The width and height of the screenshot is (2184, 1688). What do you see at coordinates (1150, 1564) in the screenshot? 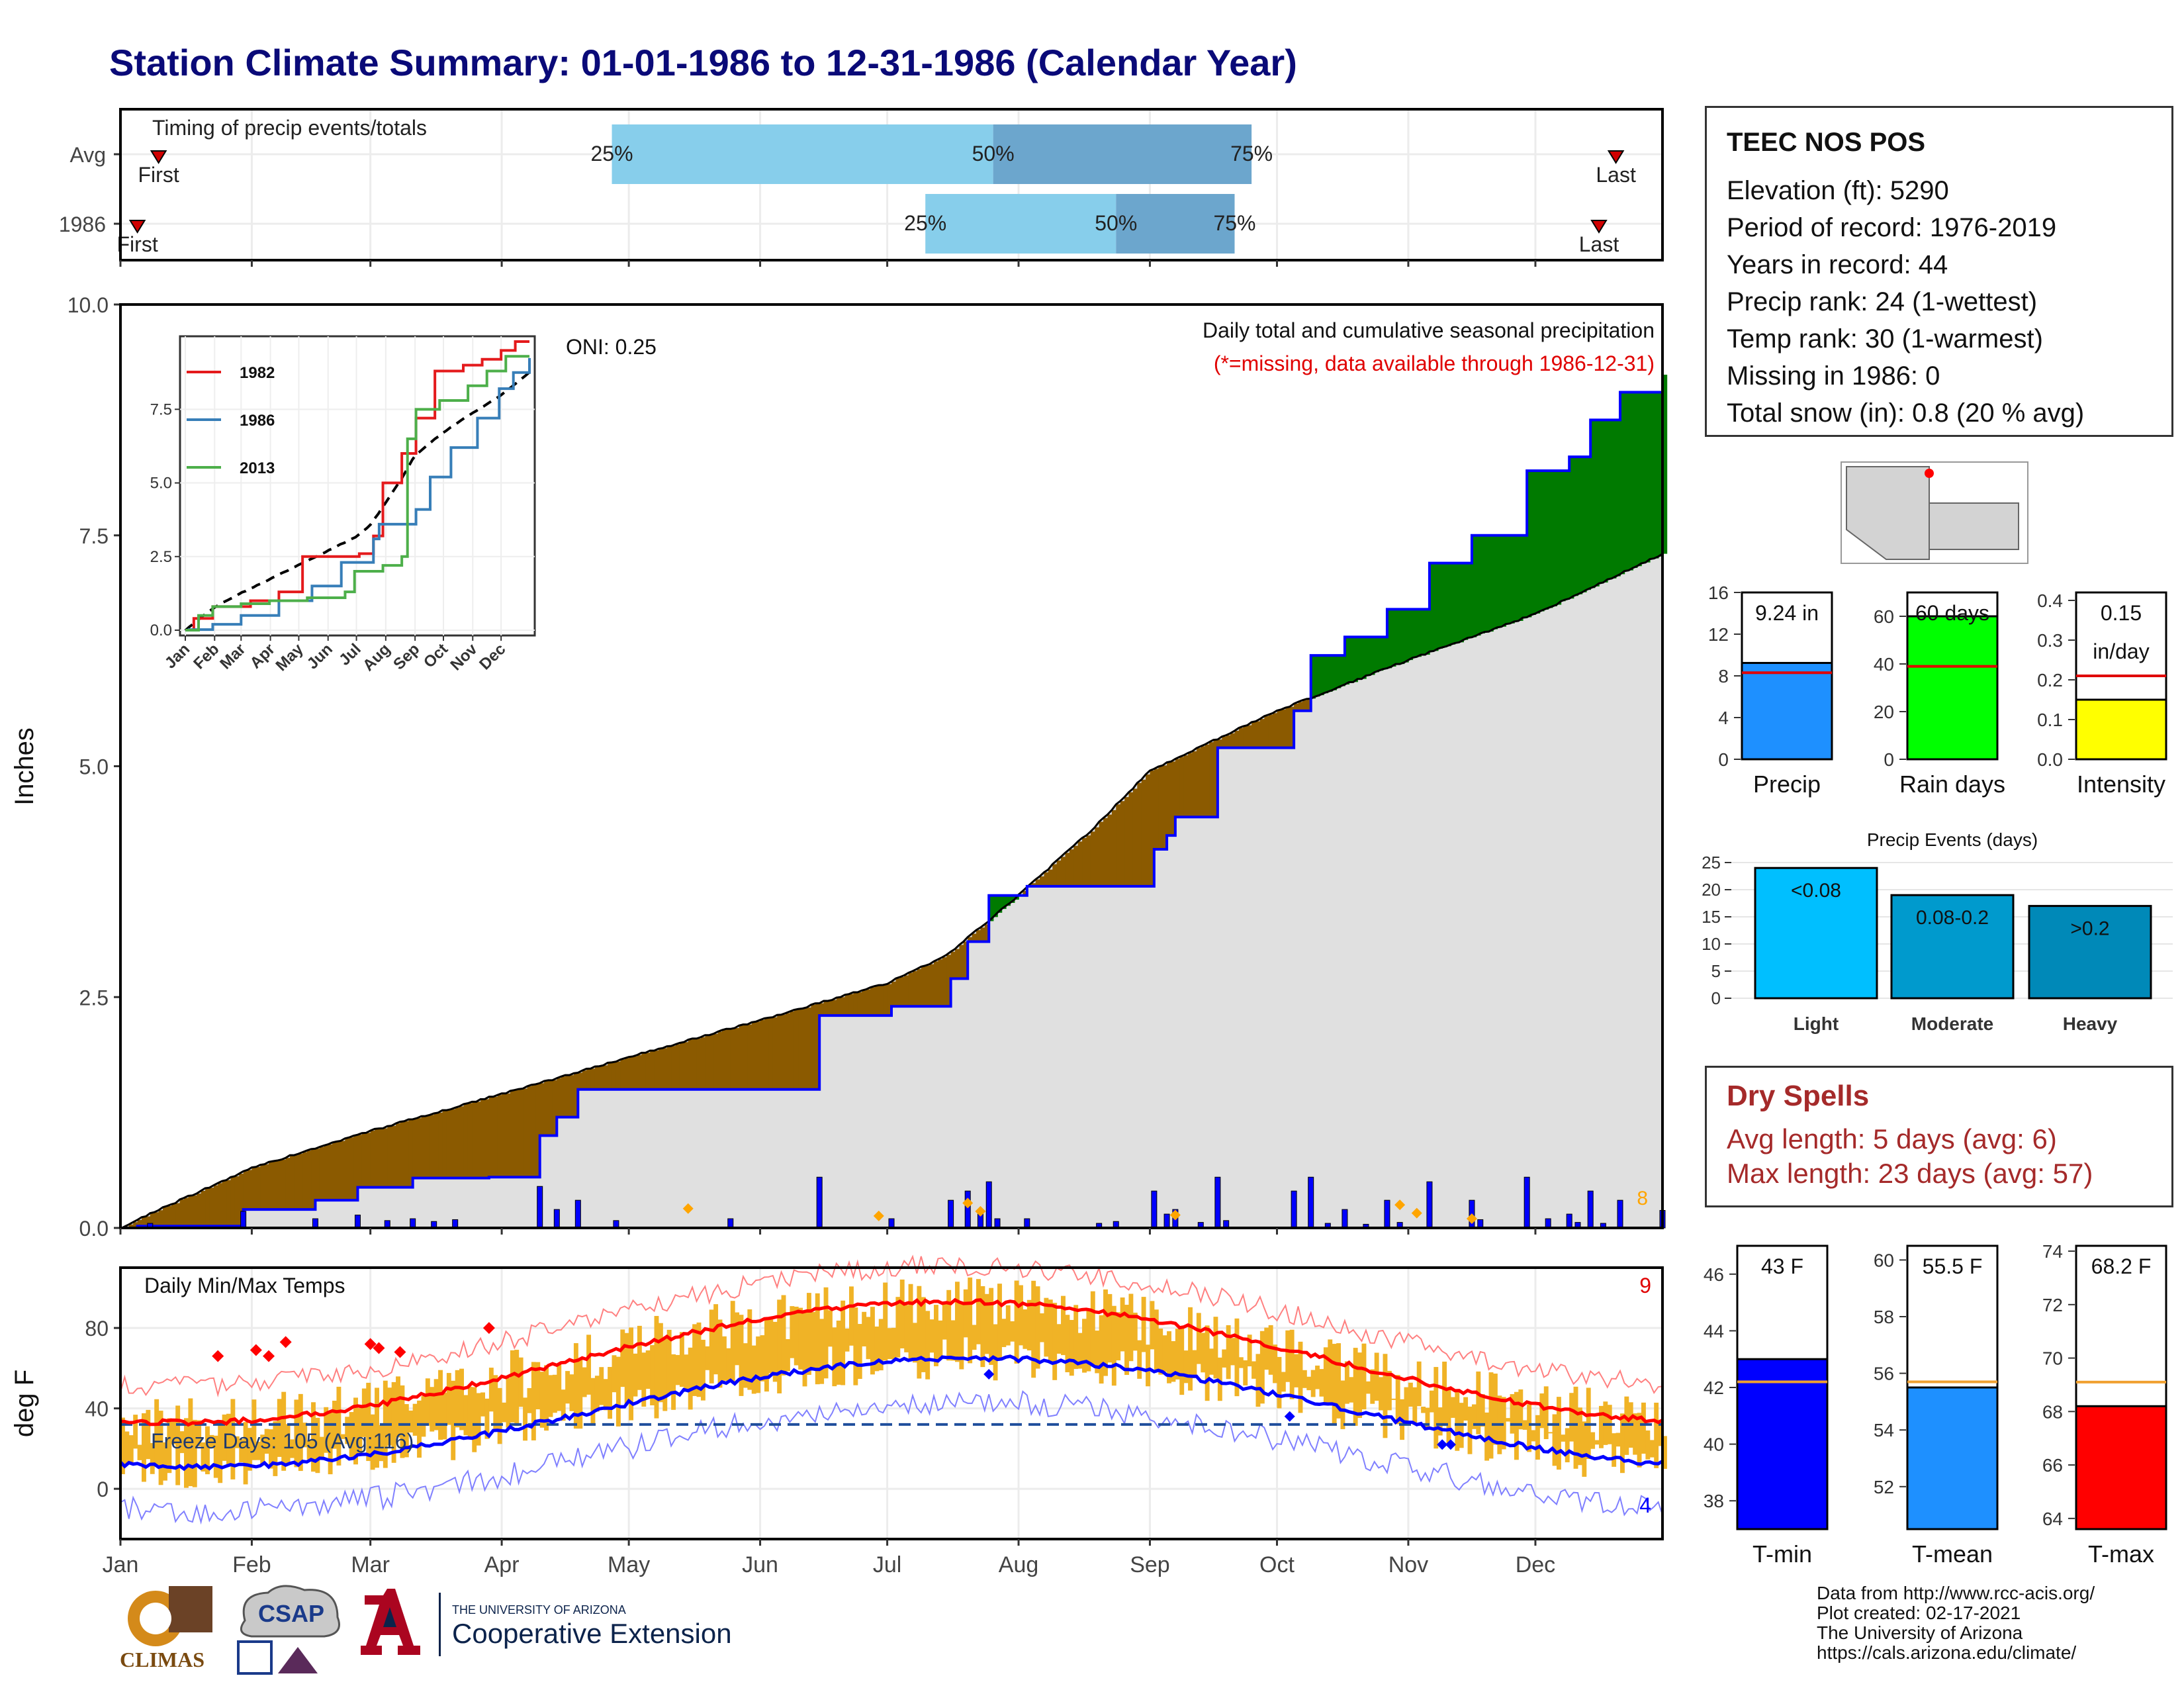
I see `month-label: Sep` at bounding box center [1150, 1564].